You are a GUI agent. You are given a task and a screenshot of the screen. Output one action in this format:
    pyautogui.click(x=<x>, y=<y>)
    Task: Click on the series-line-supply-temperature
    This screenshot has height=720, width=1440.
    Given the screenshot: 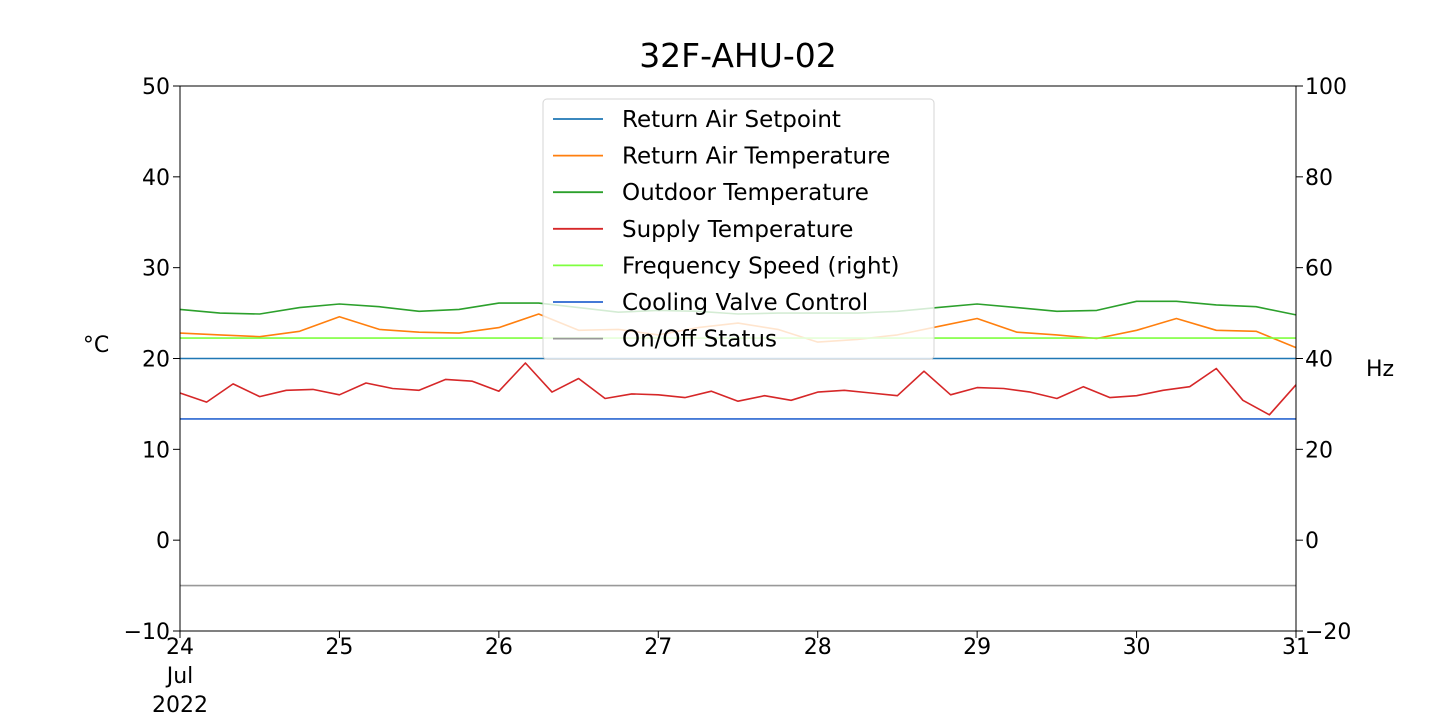 What is the action you would take?
    pyautogui.click(x=738, y=389)
    